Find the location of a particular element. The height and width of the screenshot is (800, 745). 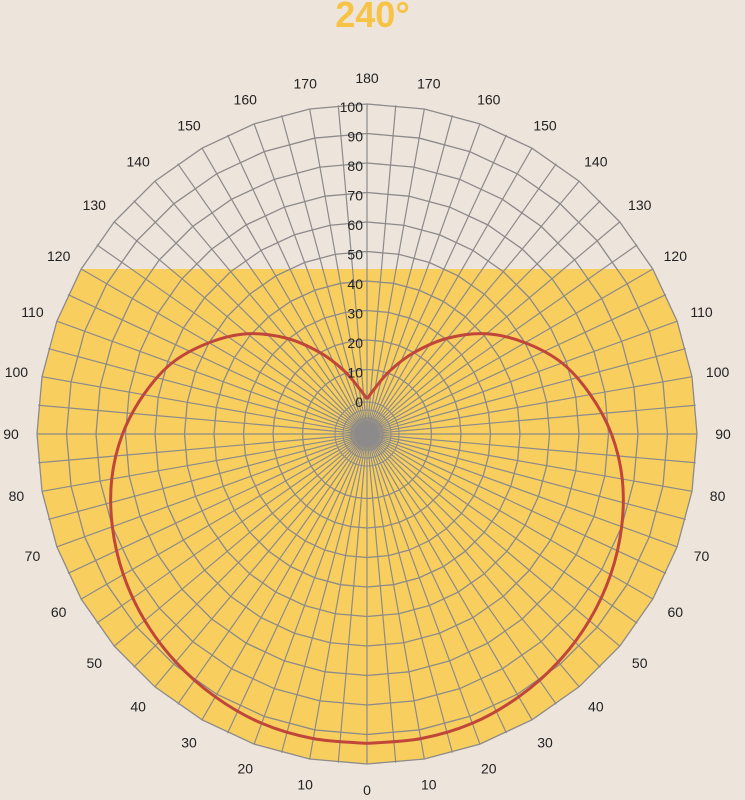

center-hub is located at coordinates (367, 434).